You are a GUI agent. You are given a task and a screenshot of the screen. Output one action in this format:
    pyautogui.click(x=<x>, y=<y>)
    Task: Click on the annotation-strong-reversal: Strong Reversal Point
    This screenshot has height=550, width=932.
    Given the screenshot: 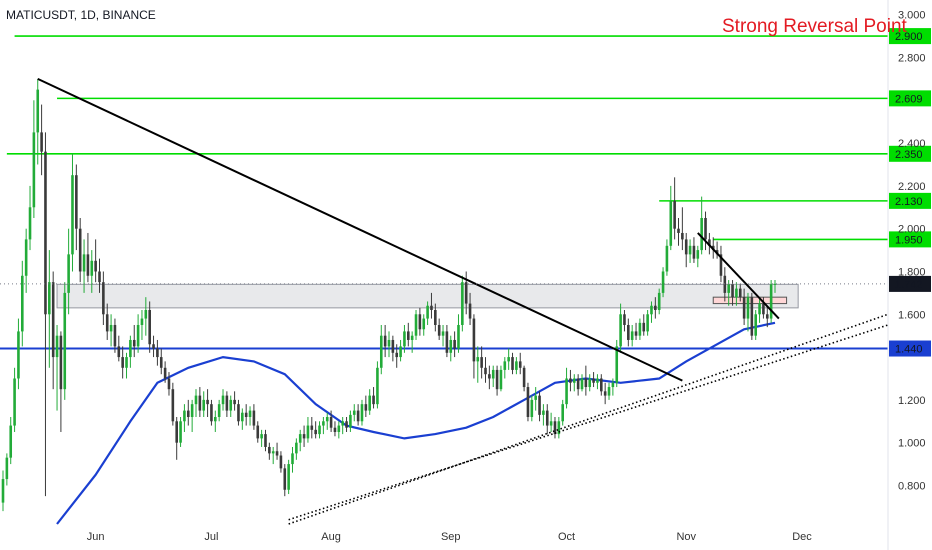 What is the action you would take?
    pyautogui.click(x=815, y=26)
    